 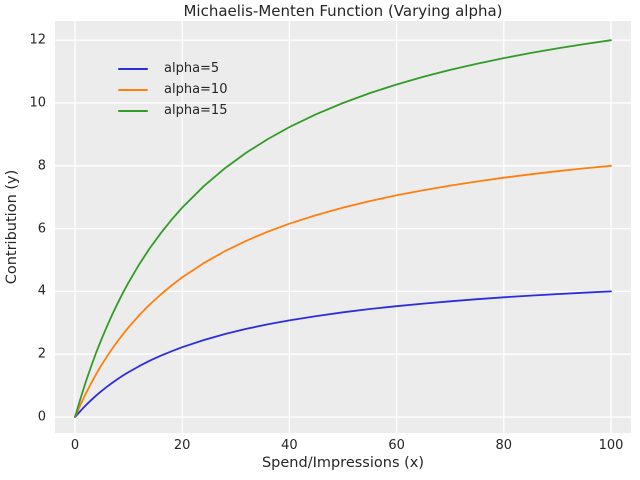 I want to click on x-tick-label: 0, so click(x=75, y=445).